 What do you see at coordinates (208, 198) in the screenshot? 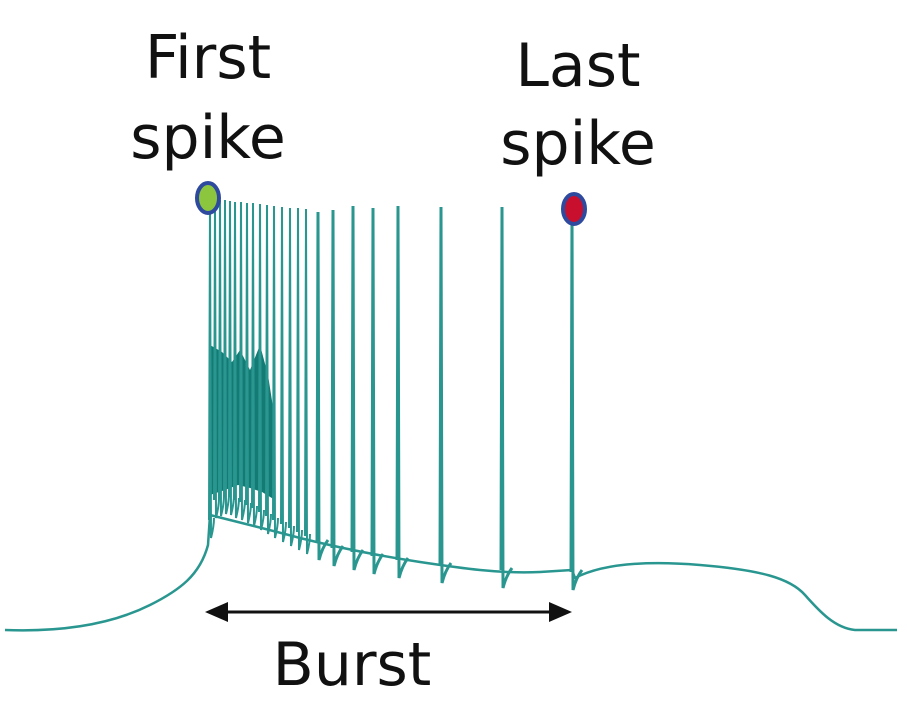
I see `first-spike-marker` at bounding box center [208, 198].